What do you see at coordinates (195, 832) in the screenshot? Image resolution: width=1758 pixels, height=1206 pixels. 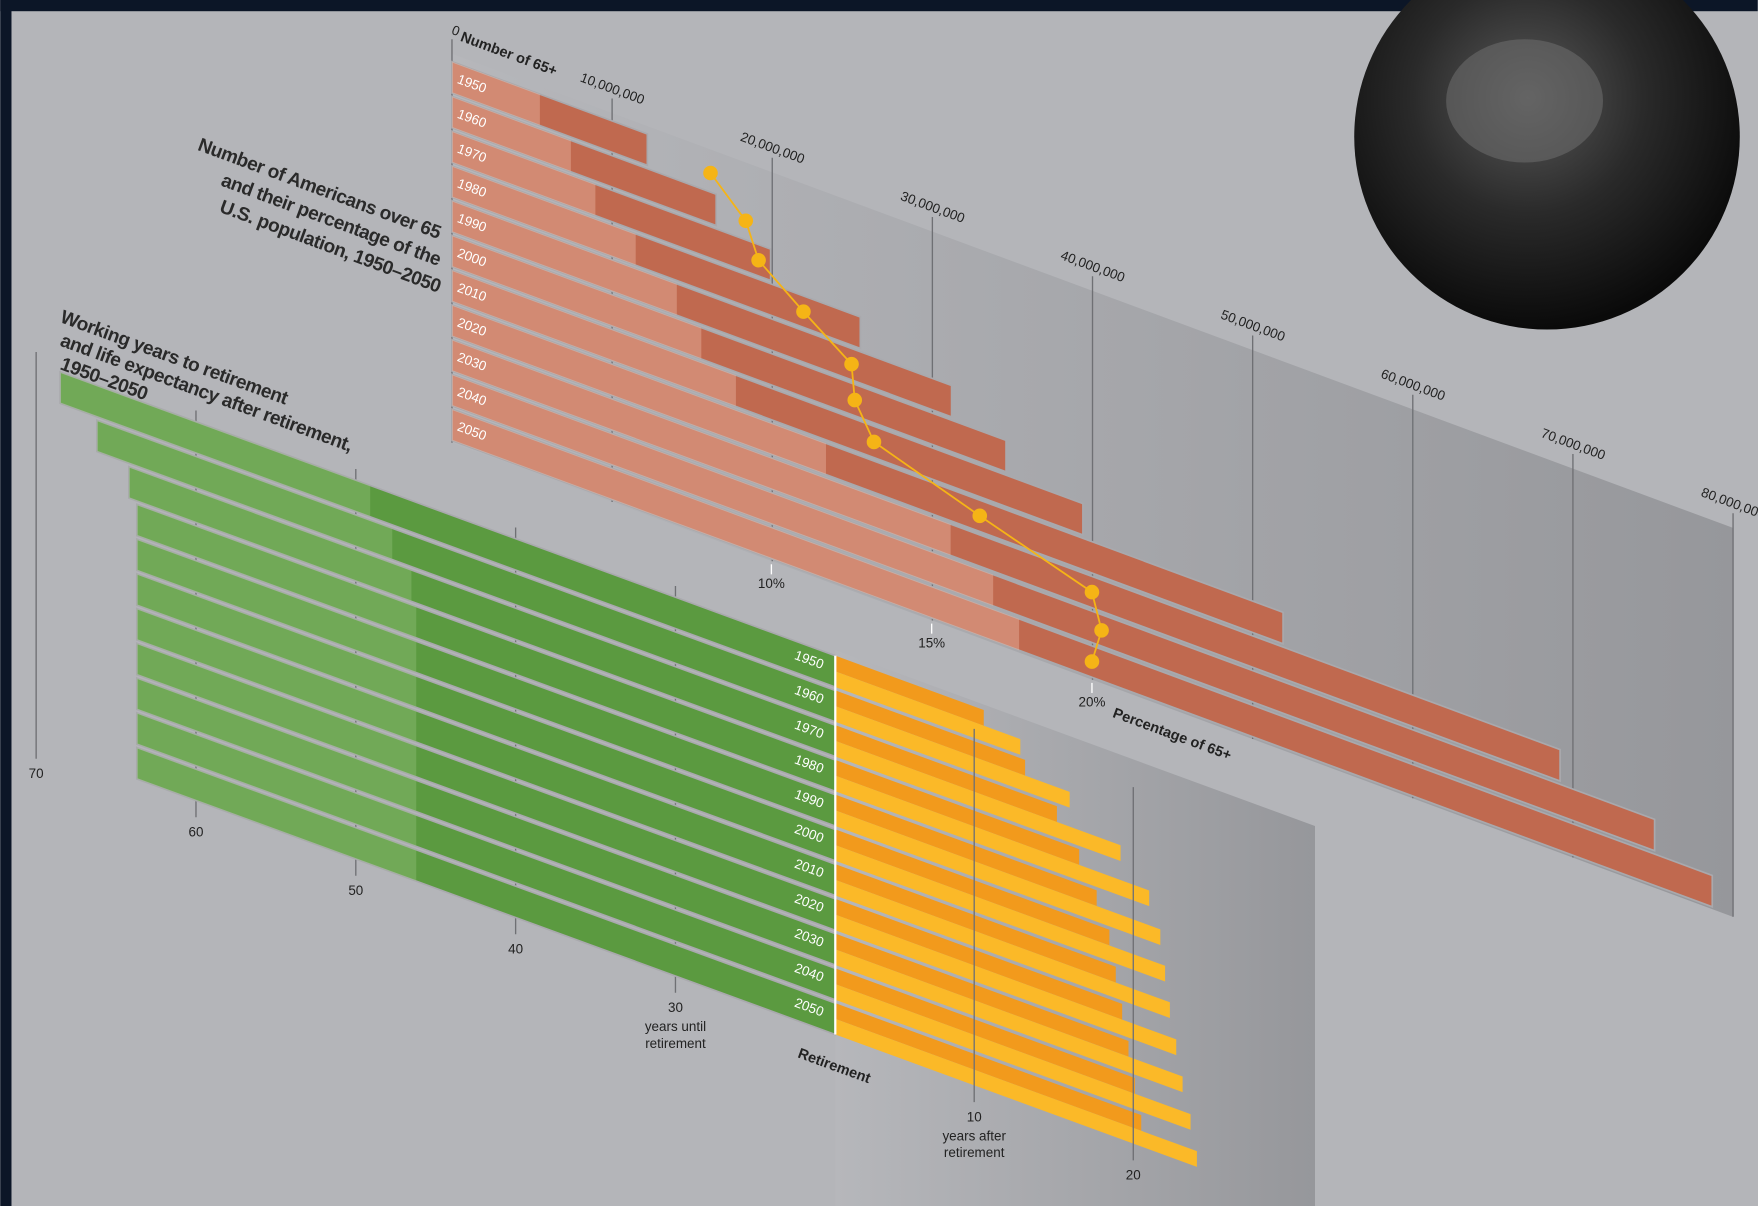 I see `x-tick-label: 60` at bounding box center [195, 832].